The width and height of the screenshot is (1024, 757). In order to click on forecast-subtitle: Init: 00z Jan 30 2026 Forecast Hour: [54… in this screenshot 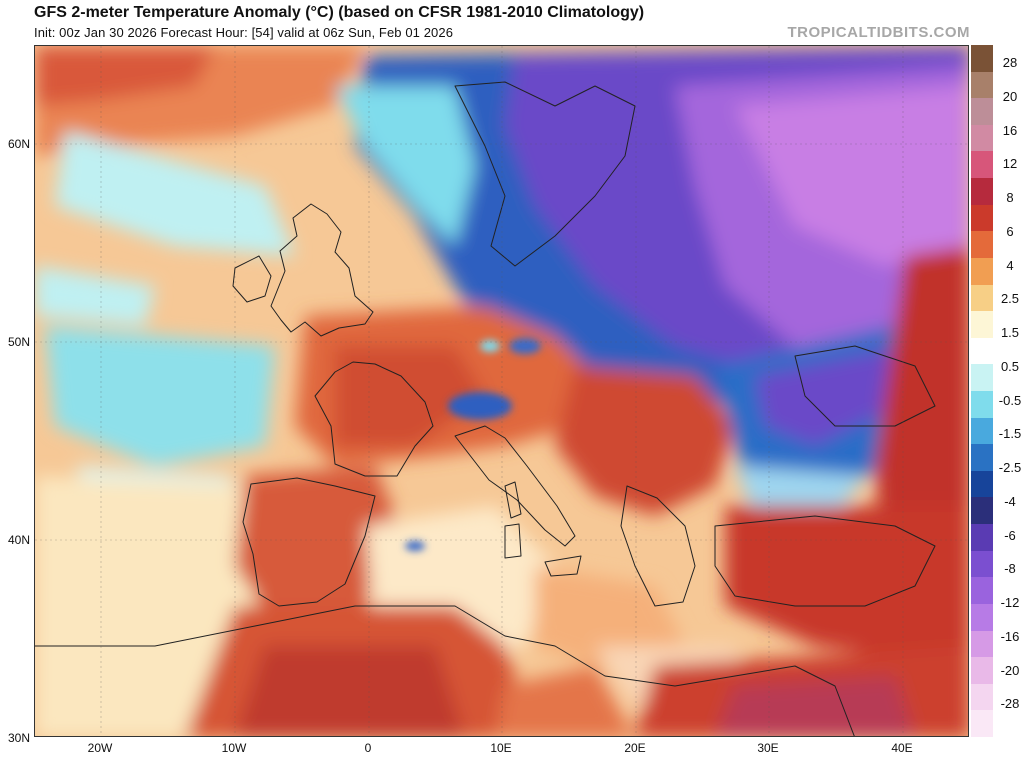, I will do `click(244, 32)`.